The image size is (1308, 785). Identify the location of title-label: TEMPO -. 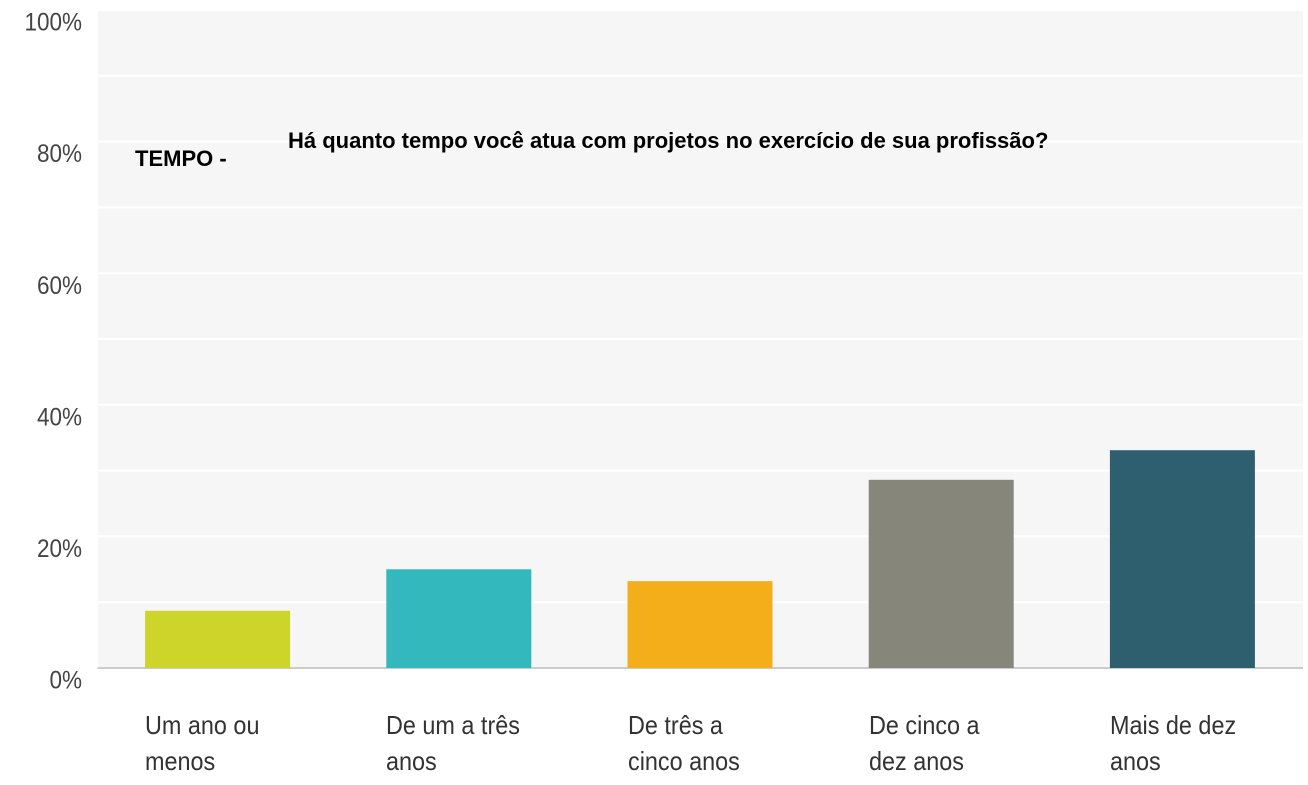
(181, 158).